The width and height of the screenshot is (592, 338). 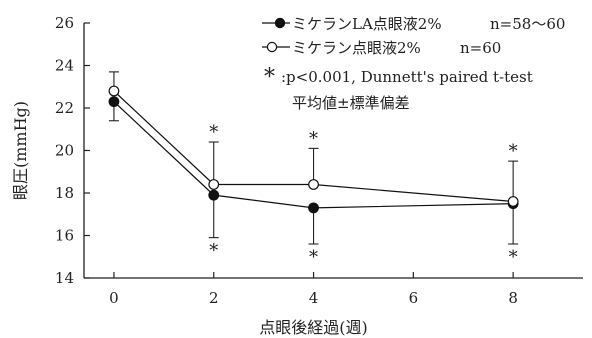 What do you see at coordinates (280, 23) in the screenshot?
I see `legend-filled-circle-icon` at bounding box center [280, 23].